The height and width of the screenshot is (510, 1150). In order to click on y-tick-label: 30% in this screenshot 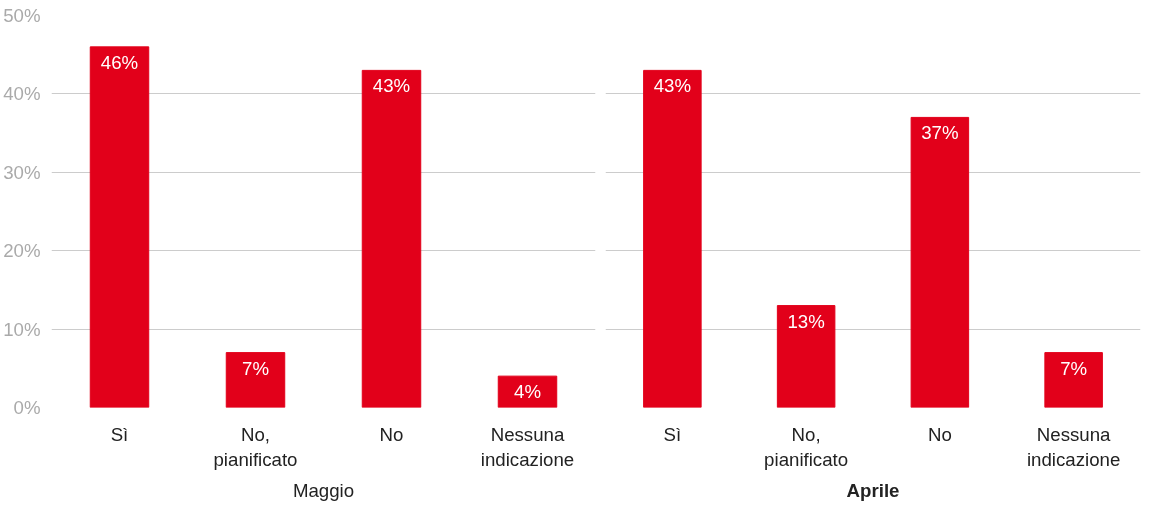, I will do `click(22, 172)`.